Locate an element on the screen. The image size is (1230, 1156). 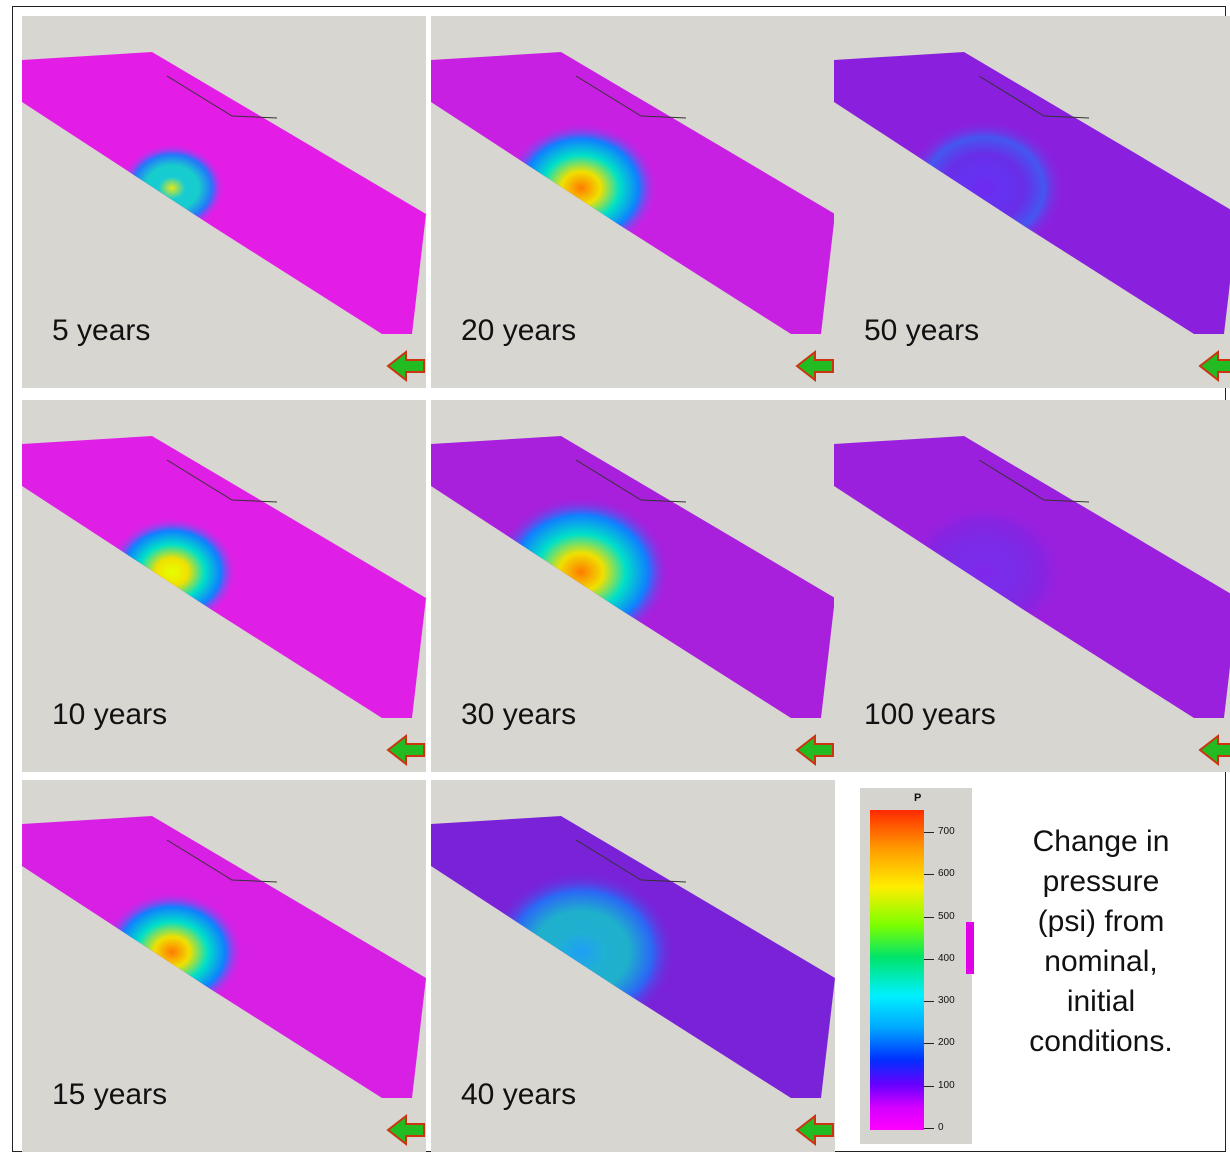
legend-tick-label: 100 is located at coordinates (946, 1085).